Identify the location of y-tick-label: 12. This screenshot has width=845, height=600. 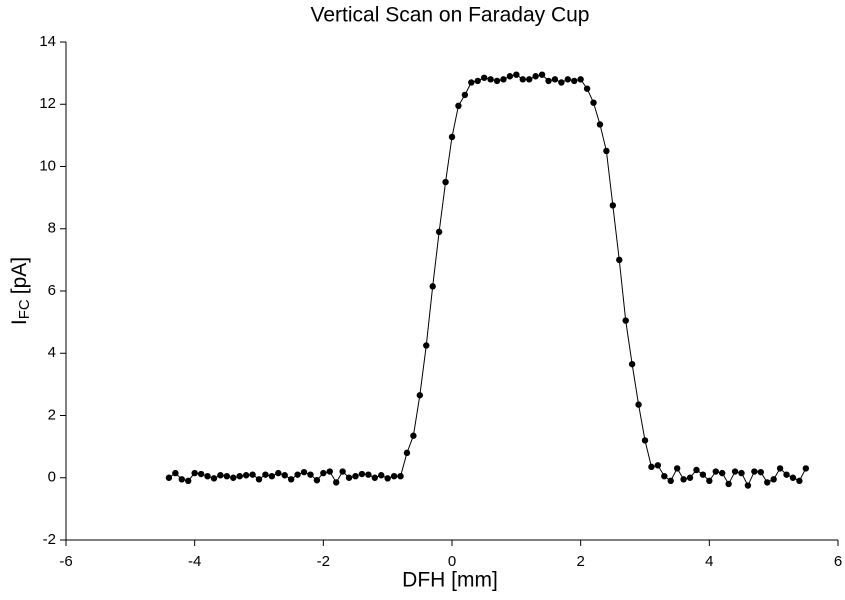
(47, 103).